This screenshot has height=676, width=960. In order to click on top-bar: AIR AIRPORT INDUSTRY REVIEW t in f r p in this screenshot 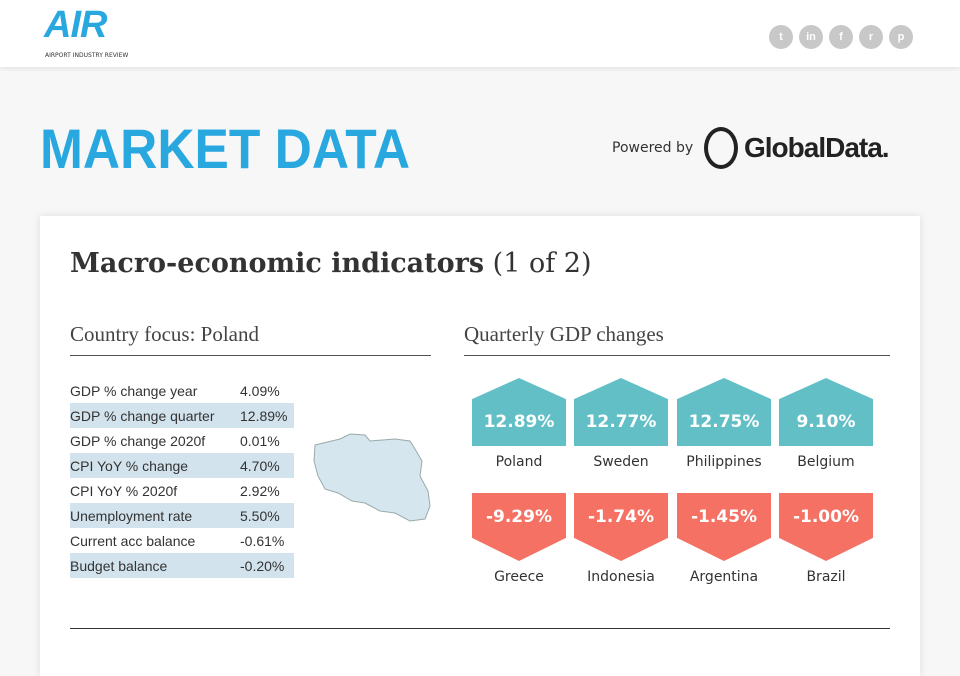, I will do `click(480, 33)`.